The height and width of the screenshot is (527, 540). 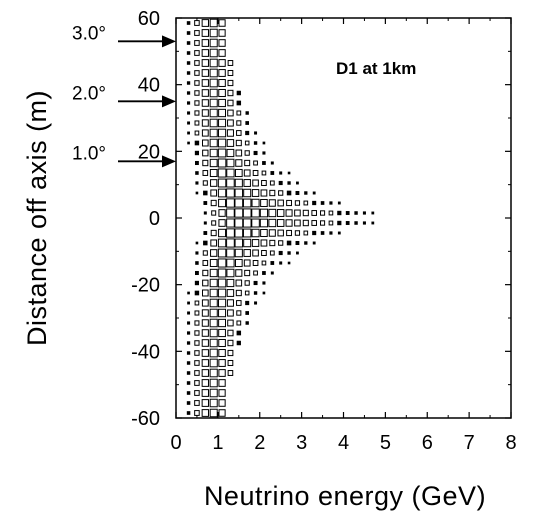 I want to click on x-tick-label: 6, so click(x=427, y=443).